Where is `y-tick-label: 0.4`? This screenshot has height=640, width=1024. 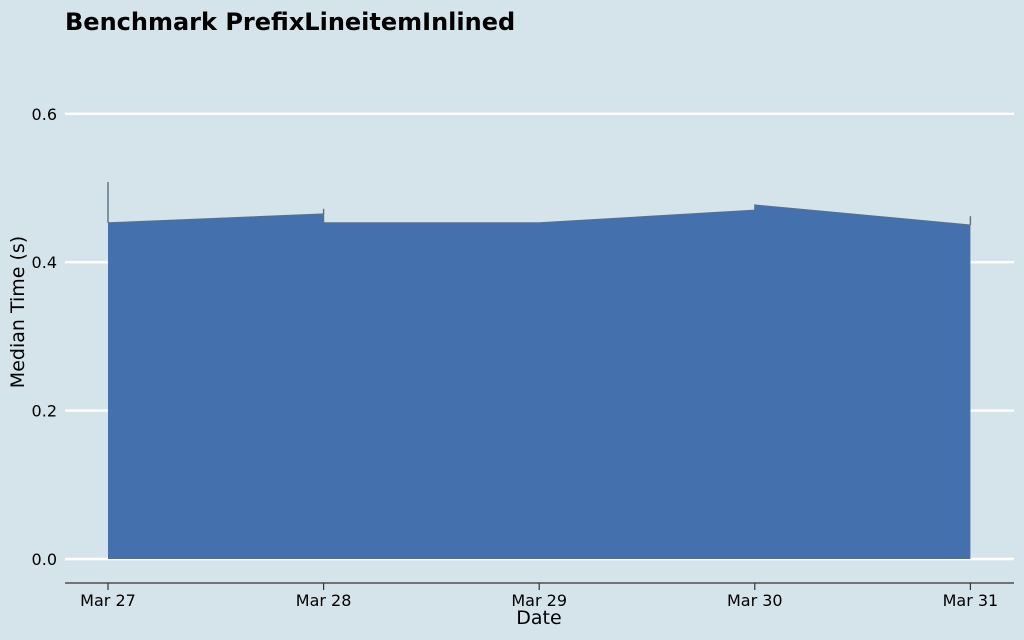
y-tick-label: 0.4 is located at coordinates (44, 262).